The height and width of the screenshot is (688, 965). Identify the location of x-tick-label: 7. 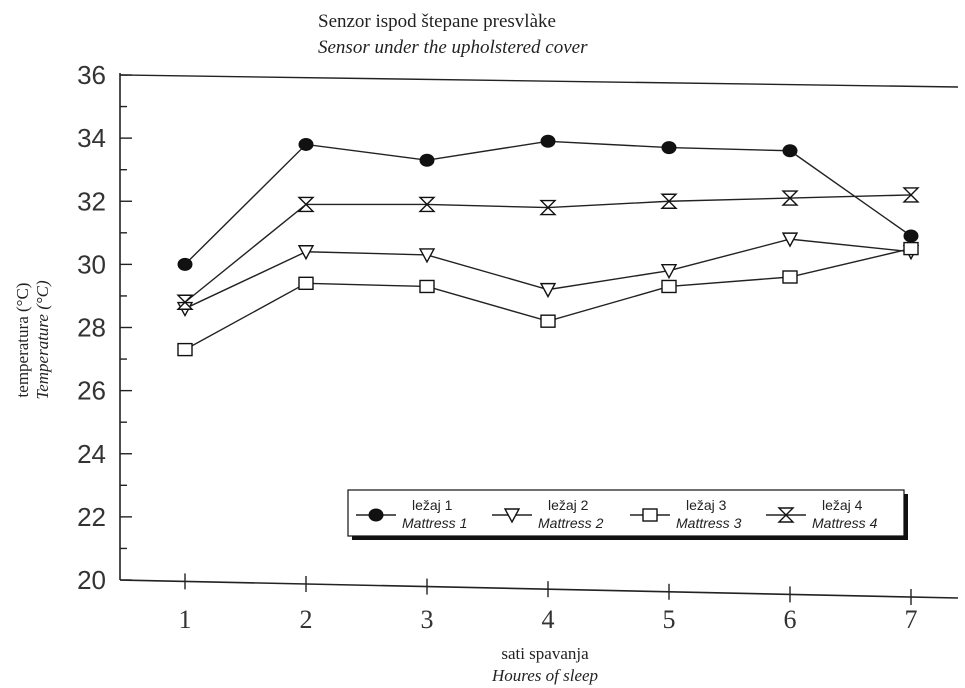
(911, 619).